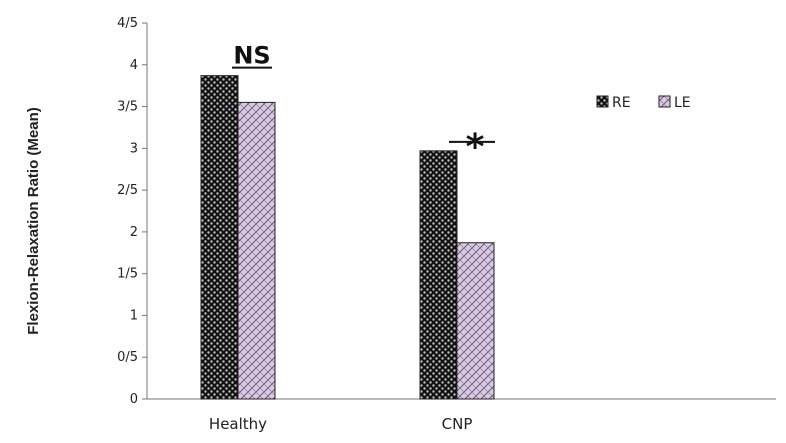 The width and height of the screenshot is (786, 443). I want to click on bar-re-cnp, so click(438, 275).